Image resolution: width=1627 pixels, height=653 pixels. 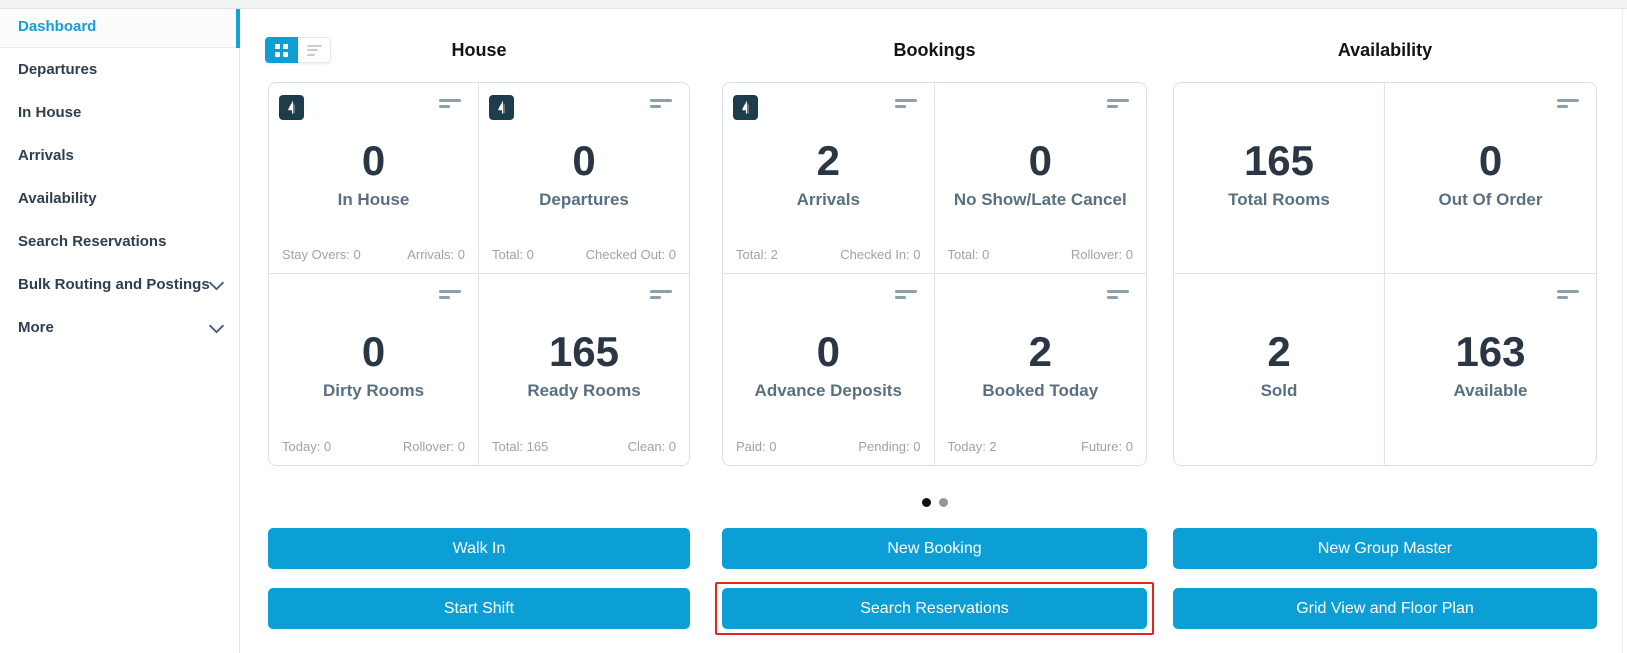 What do you see at coordinates (1106, 446) in the screenshot?
I see `stat-footer-right: Future: 0` at bounding box center [1106, 446].